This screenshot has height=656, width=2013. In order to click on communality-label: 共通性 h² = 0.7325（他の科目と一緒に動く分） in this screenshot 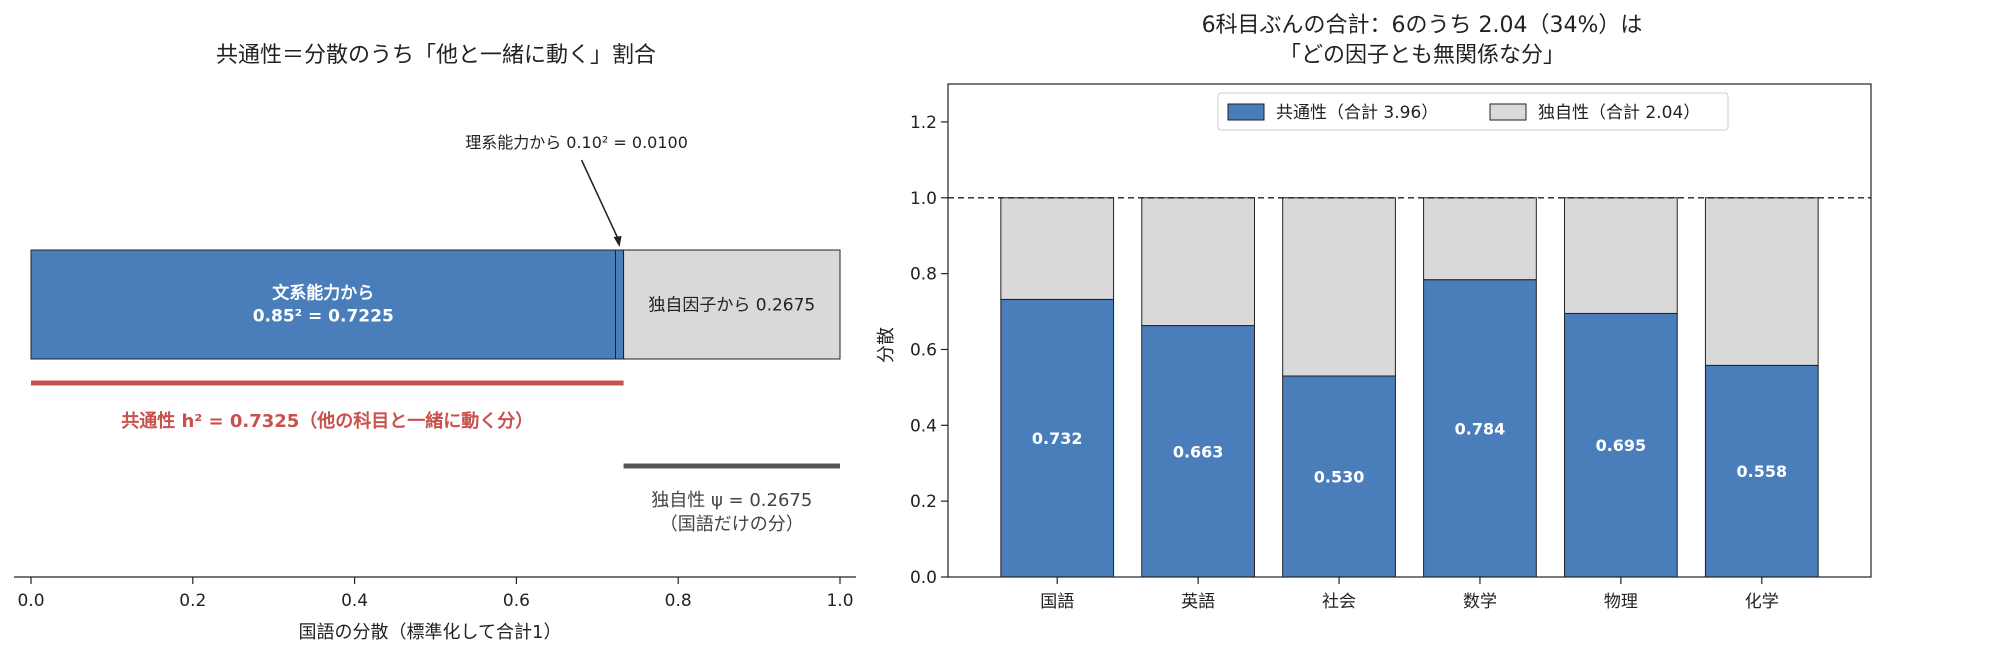, I will do `click(327, 421)`.